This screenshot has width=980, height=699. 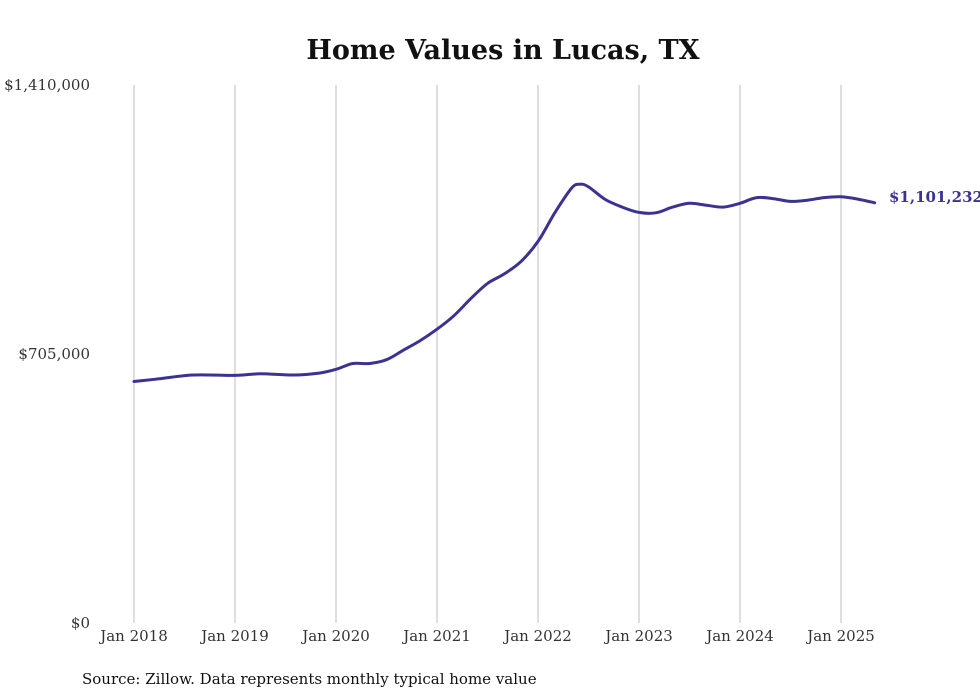 I want to click on y-axis-tick-labels: $0 $705,000 $1,410,000, so click(x=47, y=354).